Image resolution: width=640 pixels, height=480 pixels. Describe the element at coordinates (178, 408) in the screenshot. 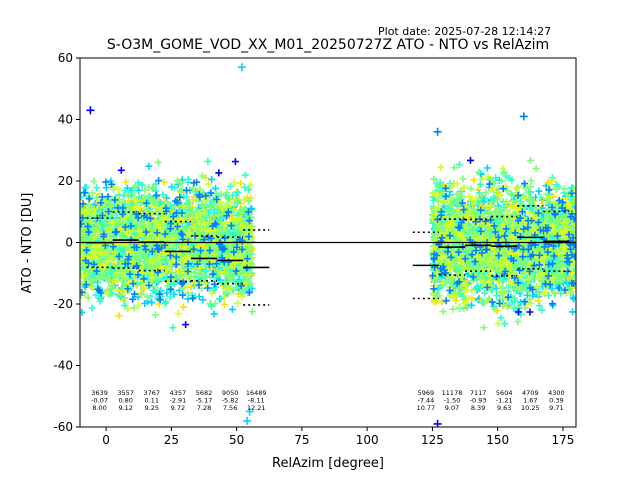

I see `bin-label: 9.72` at that location.